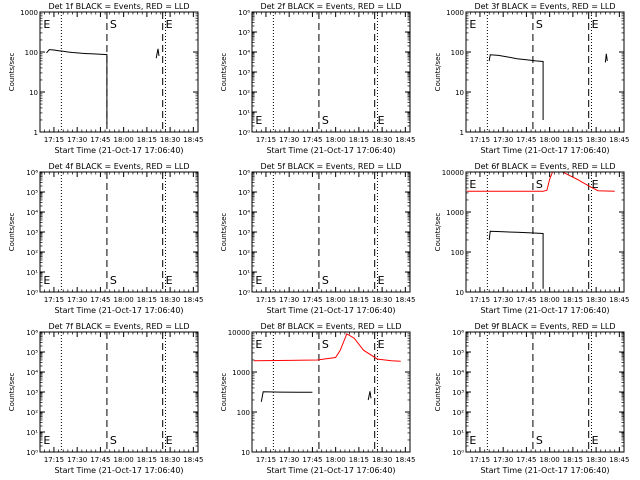 Image resolution: width=640 pixels, height=480 pixels. I want to click on y-tick-label: 10⁶, so click(458, 333).